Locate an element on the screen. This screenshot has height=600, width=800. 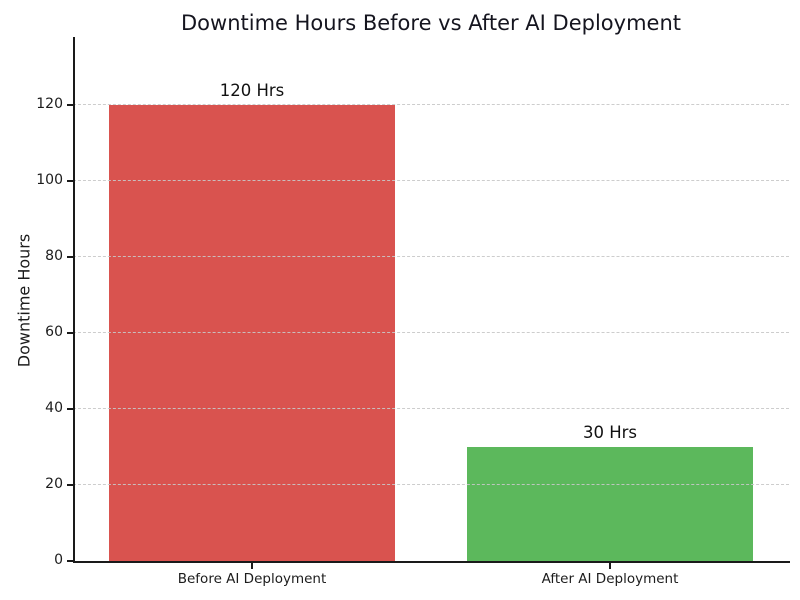
y-tick-label-60: 60 is located at coordinates (54, 332).